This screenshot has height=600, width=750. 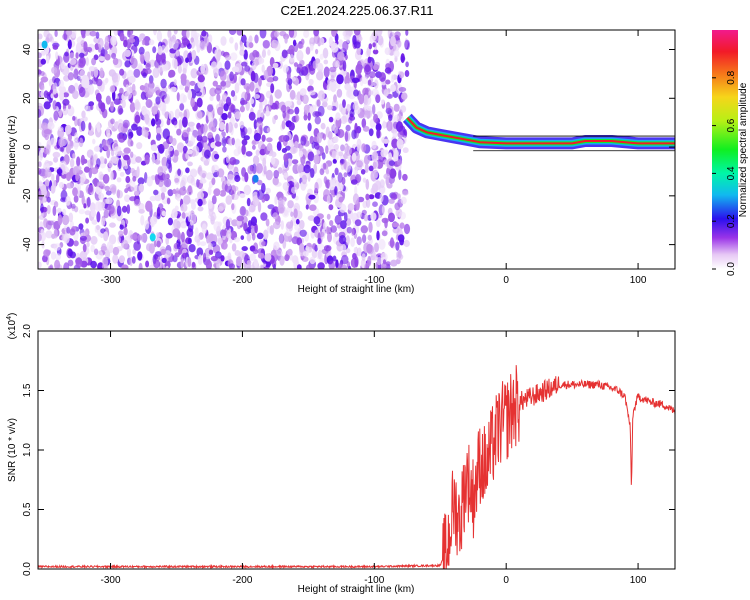 I want to click on spectrogram-ylabel: Frequency (Hz), so click(x=12, y=150).